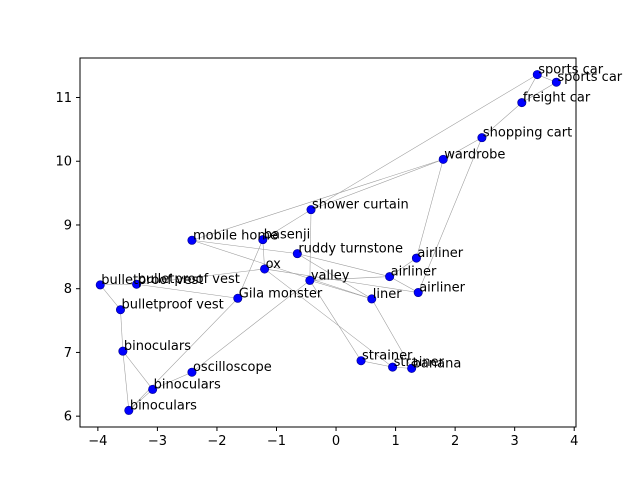  I want to click on point-label: strainer, so click(419, 362).